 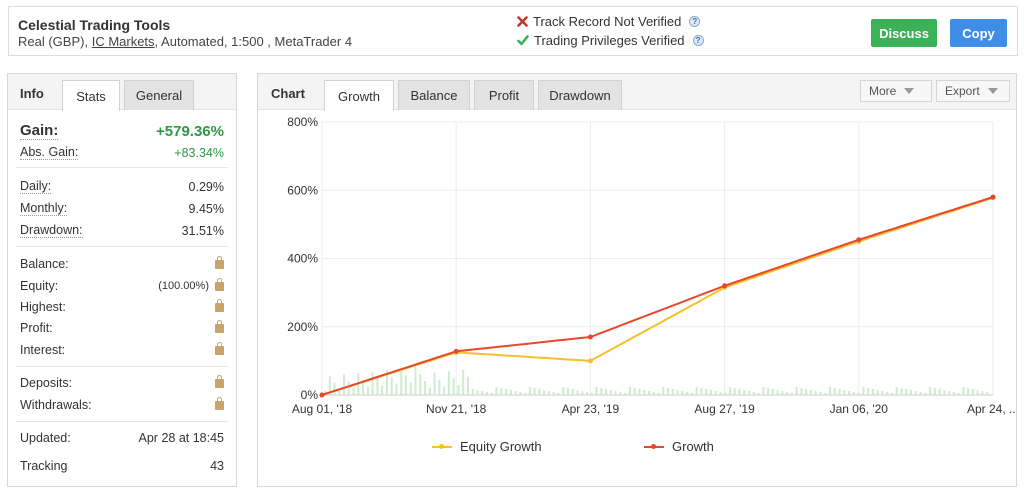 I want to click on legend-equity-growth: Equity Growth, so click(x=487, y=446).